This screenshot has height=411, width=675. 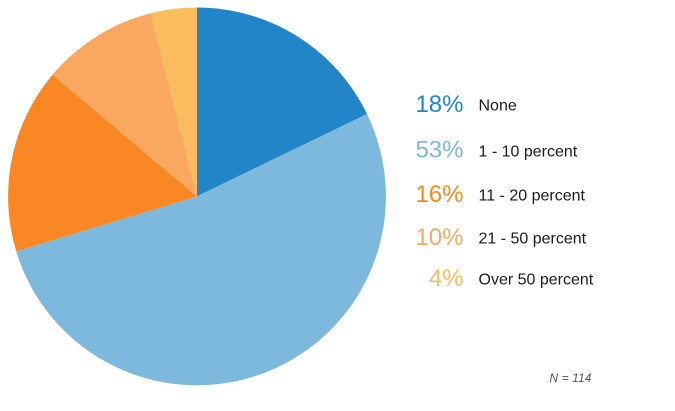 I want to click on svg-text: 1 - 10 percent, so click(x=528, y=151).